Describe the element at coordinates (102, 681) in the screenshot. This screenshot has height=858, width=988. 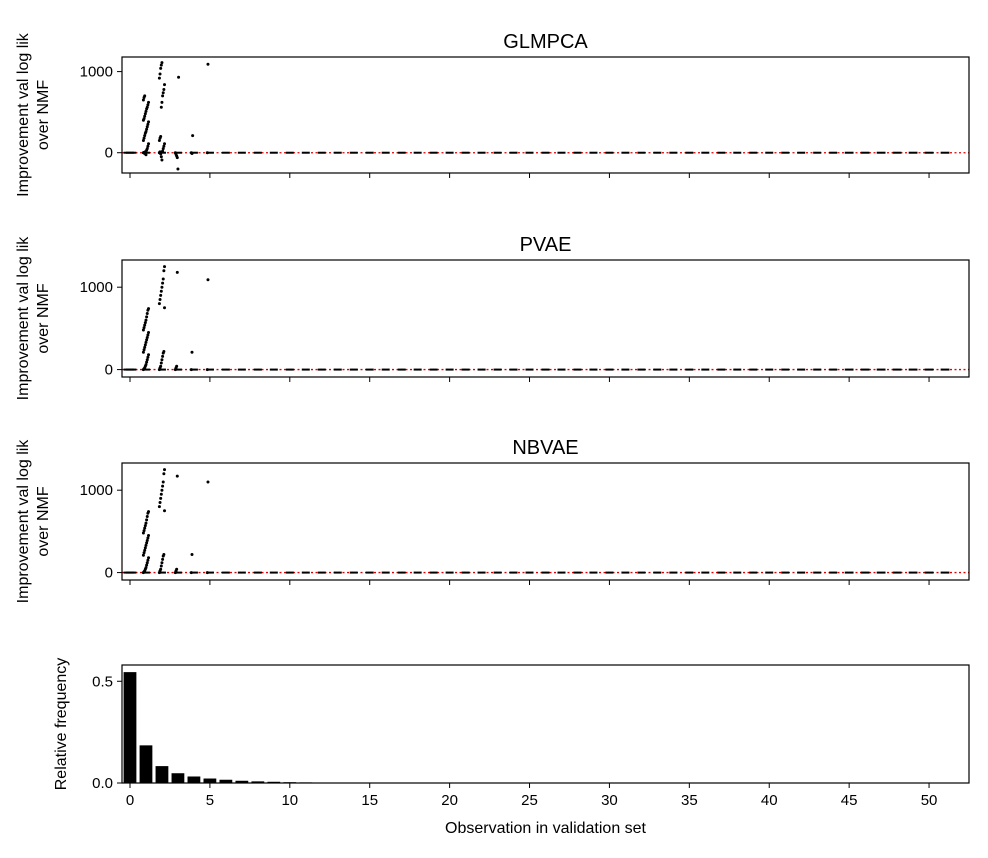
I see `y-tick-label: 0.5` at that location.